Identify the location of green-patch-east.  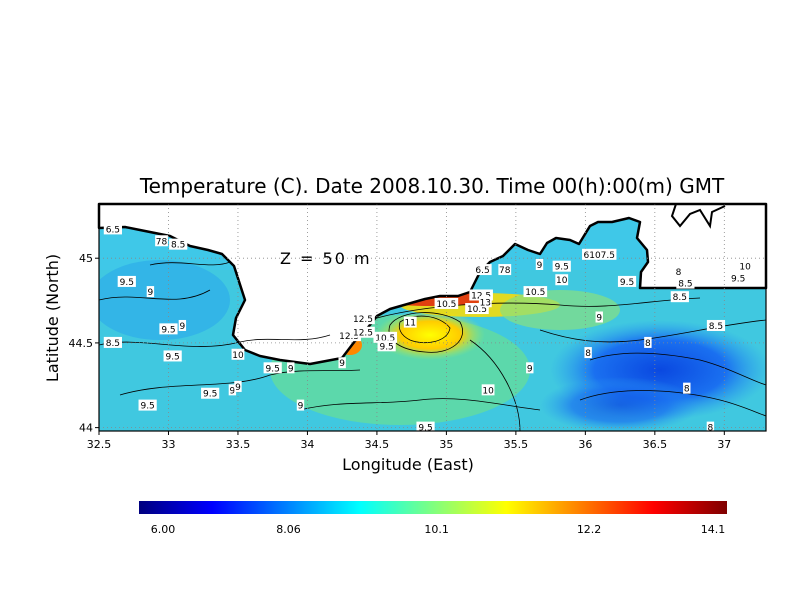
(560, 310).